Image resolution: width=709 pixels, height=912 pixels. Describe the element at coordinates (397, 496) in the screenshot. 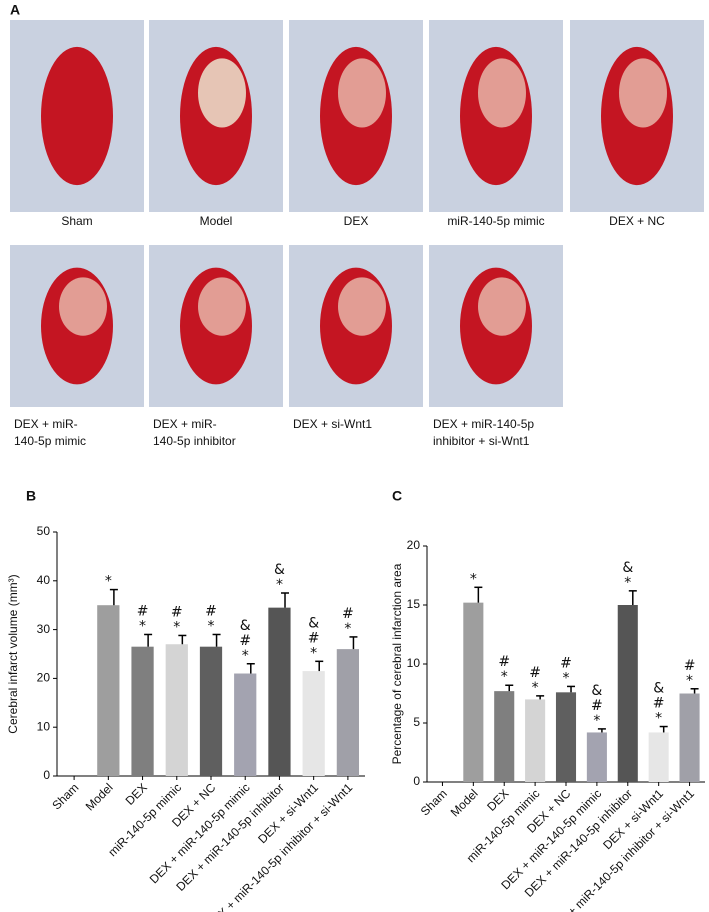

I see `panel-label: C` at that location.